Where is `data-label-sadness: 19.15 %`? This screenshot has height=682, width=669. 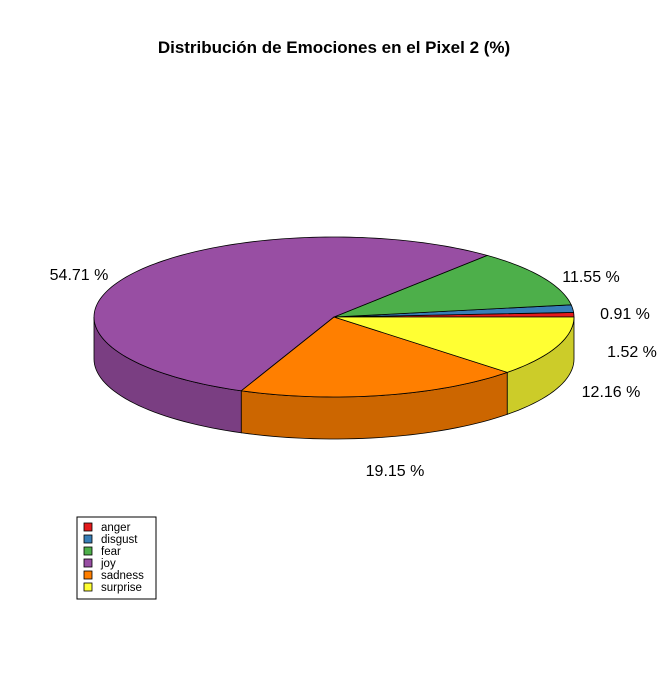
data-label-sadness: 19.15 % is located at coordinates (395, 471).